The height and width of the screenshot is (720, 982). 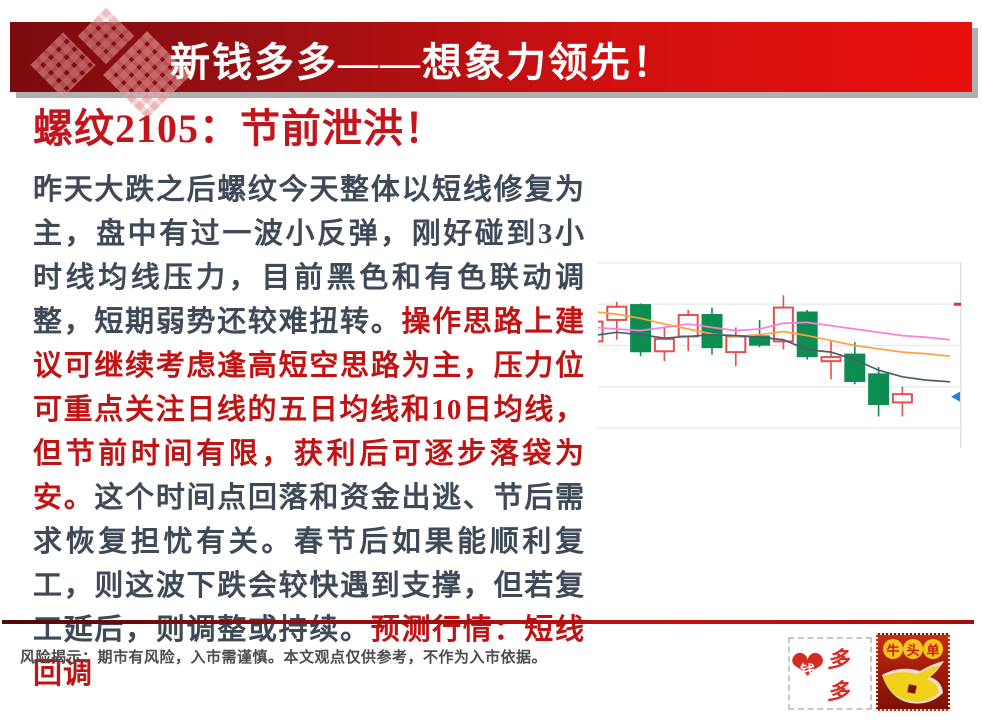 What do you see at coordinates (893, 649) in the screenshot?
I see `bull-stamp-char: 牛` at bounding box center [893, 649].